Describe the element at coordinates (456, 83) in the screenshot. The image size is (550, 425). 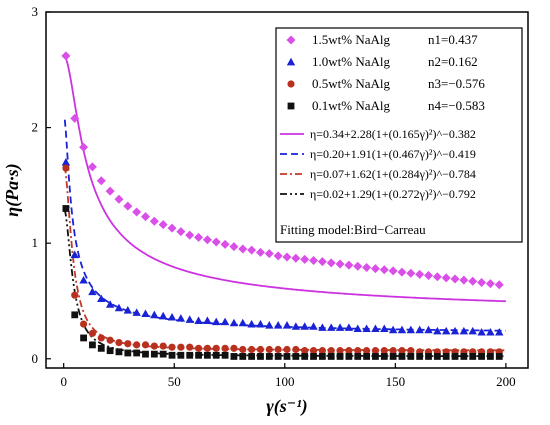
I see `legend-n-value: n3=−0.576` at that location.